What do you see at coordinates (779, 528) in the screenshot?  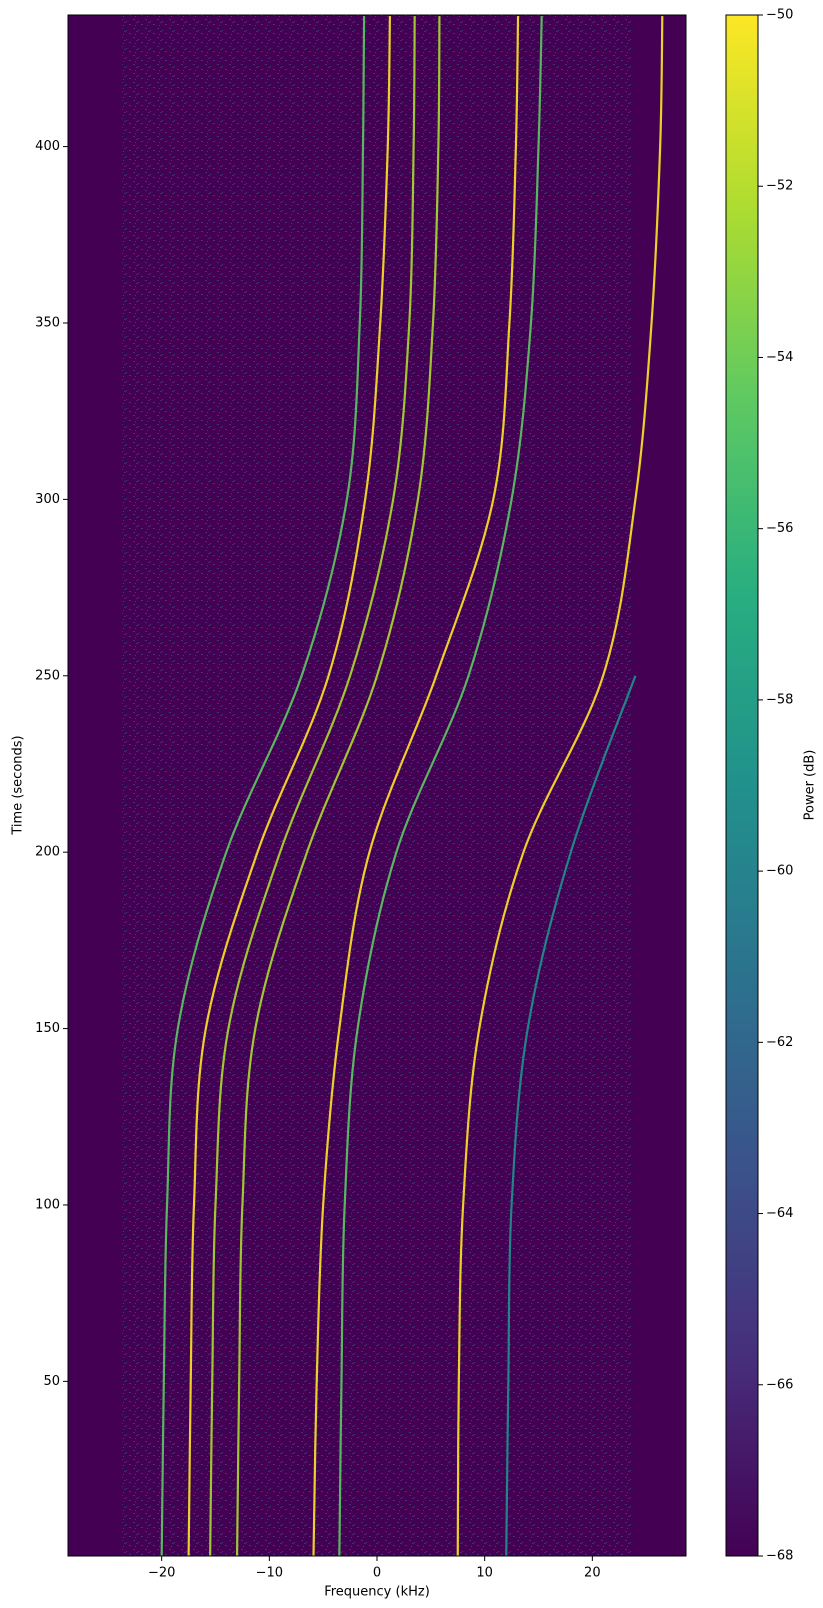 I see `colorbar-tick-label: −56` at bounding box center [779, 528].